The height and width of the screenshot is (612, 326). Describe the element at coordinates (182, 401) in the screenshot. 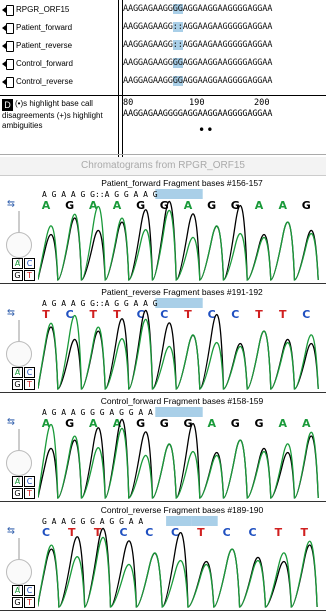

I see `panel-title: Control_forward Fragment bases #158-159` at that location.